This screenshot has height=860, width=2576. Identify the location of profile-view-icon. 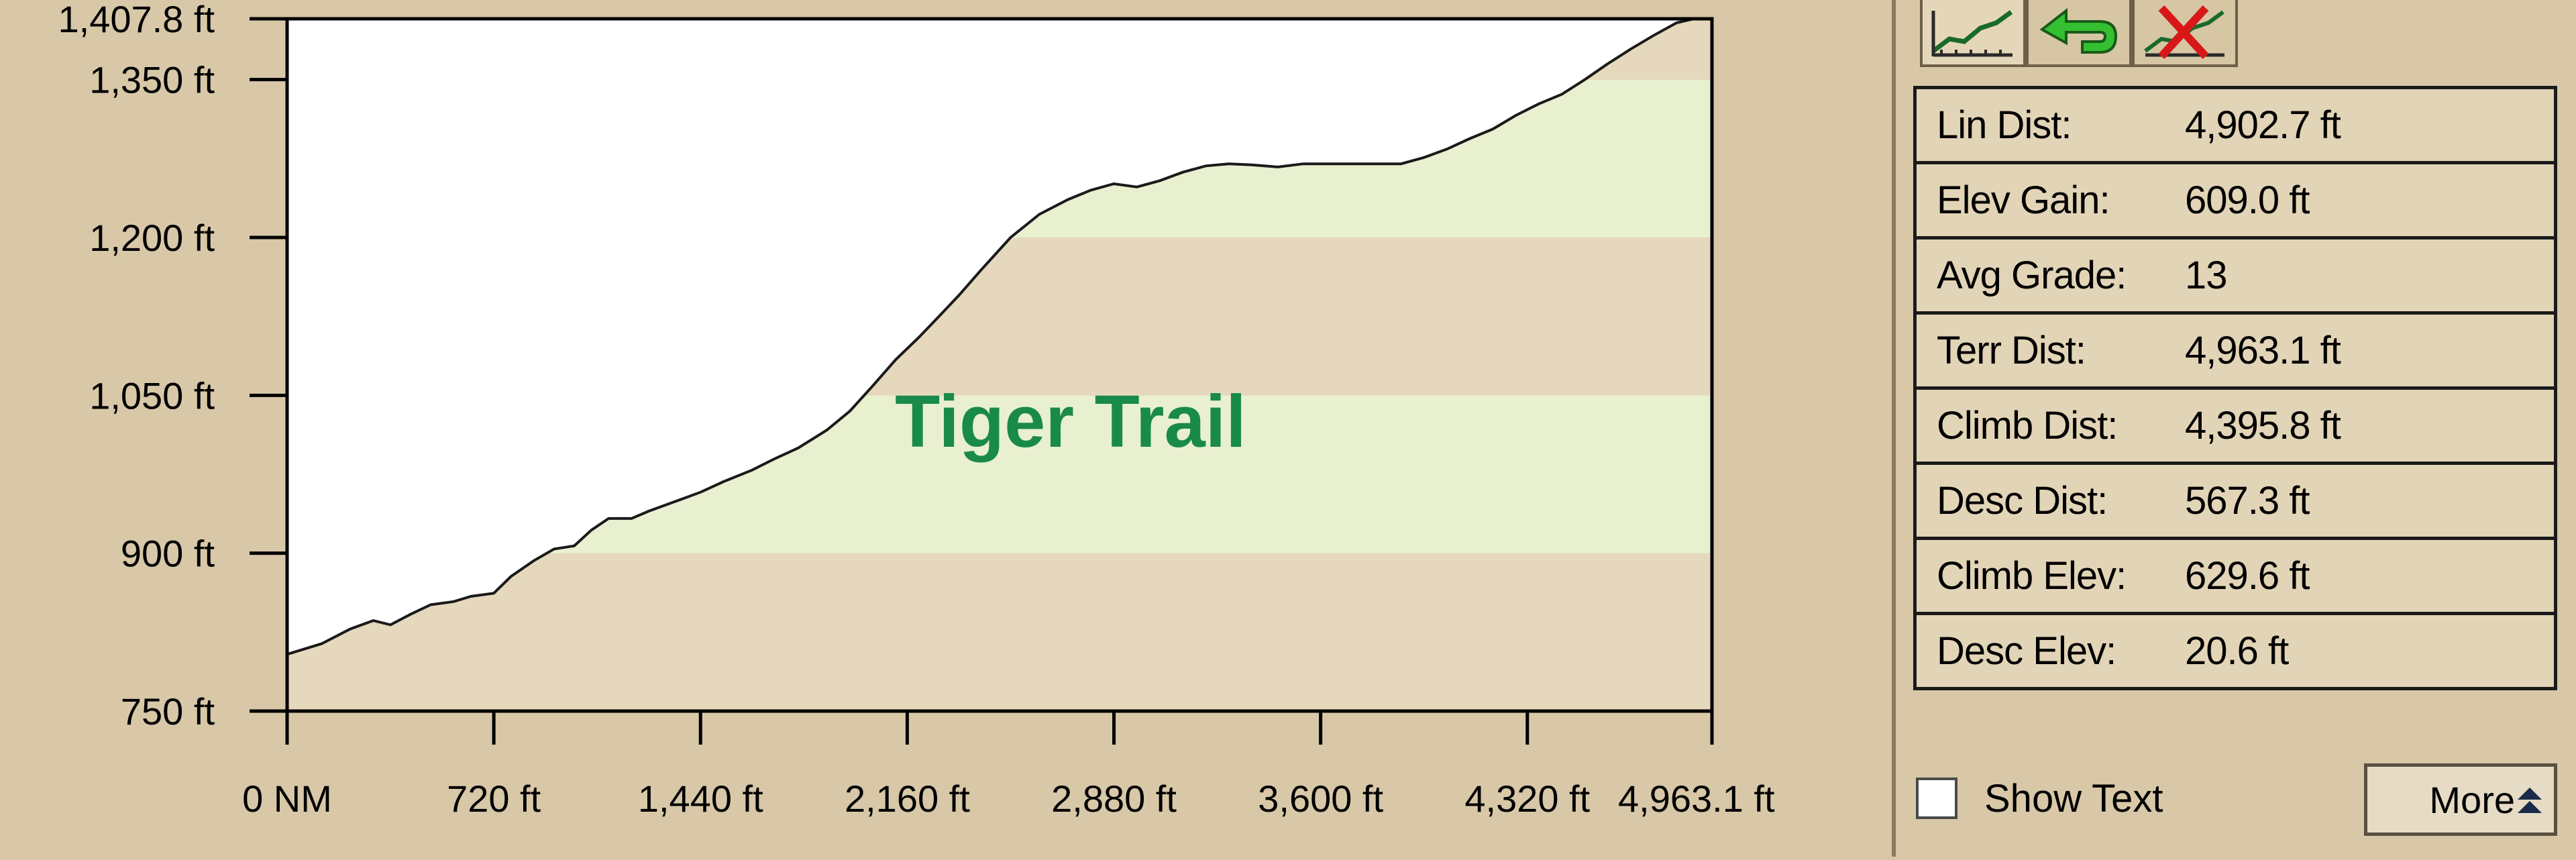
(1972, 33).